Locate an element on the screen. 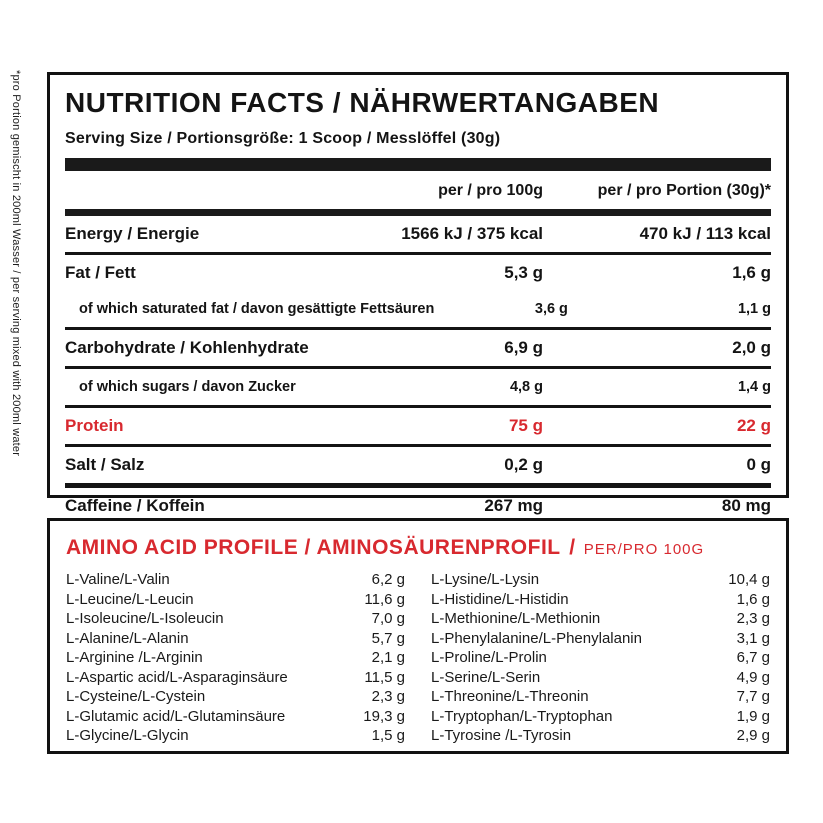 This screenshot has height=823, width=823. amino-acid-row: L-Cysteine/L-Cystein 2,3 g is located at coordinates (235, 698).